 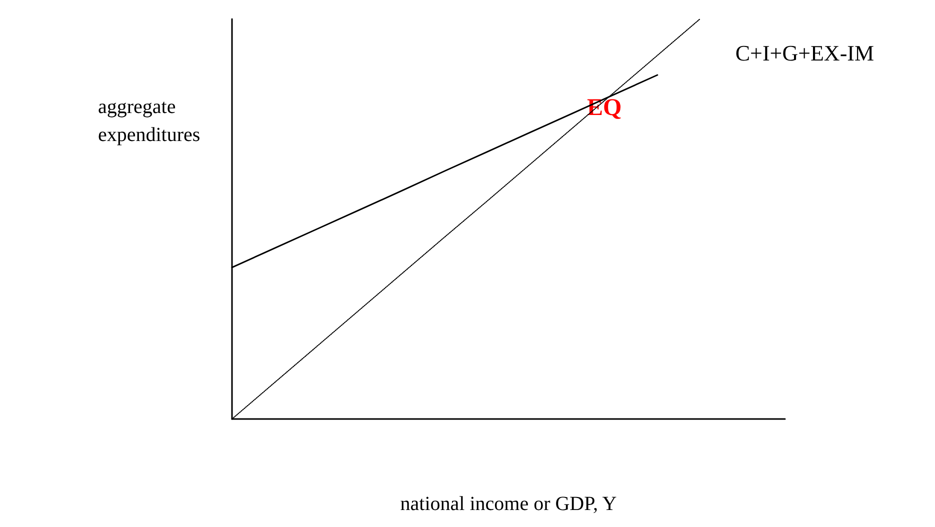 I want to click on x-axis-title: national income or GDP, Y, so click(x=508, y=504).